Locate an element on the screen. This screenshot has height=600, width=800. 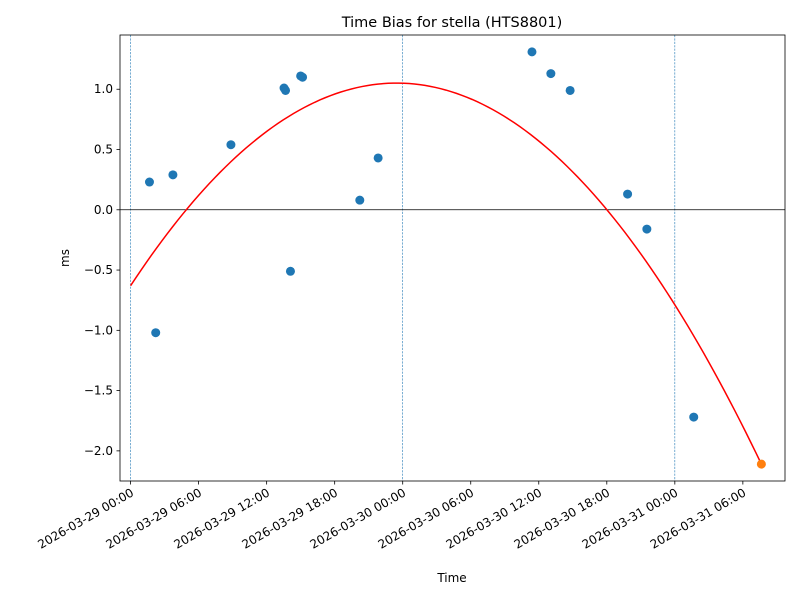
y-tick-label: −0.5 is located at coordinates (98, 270).